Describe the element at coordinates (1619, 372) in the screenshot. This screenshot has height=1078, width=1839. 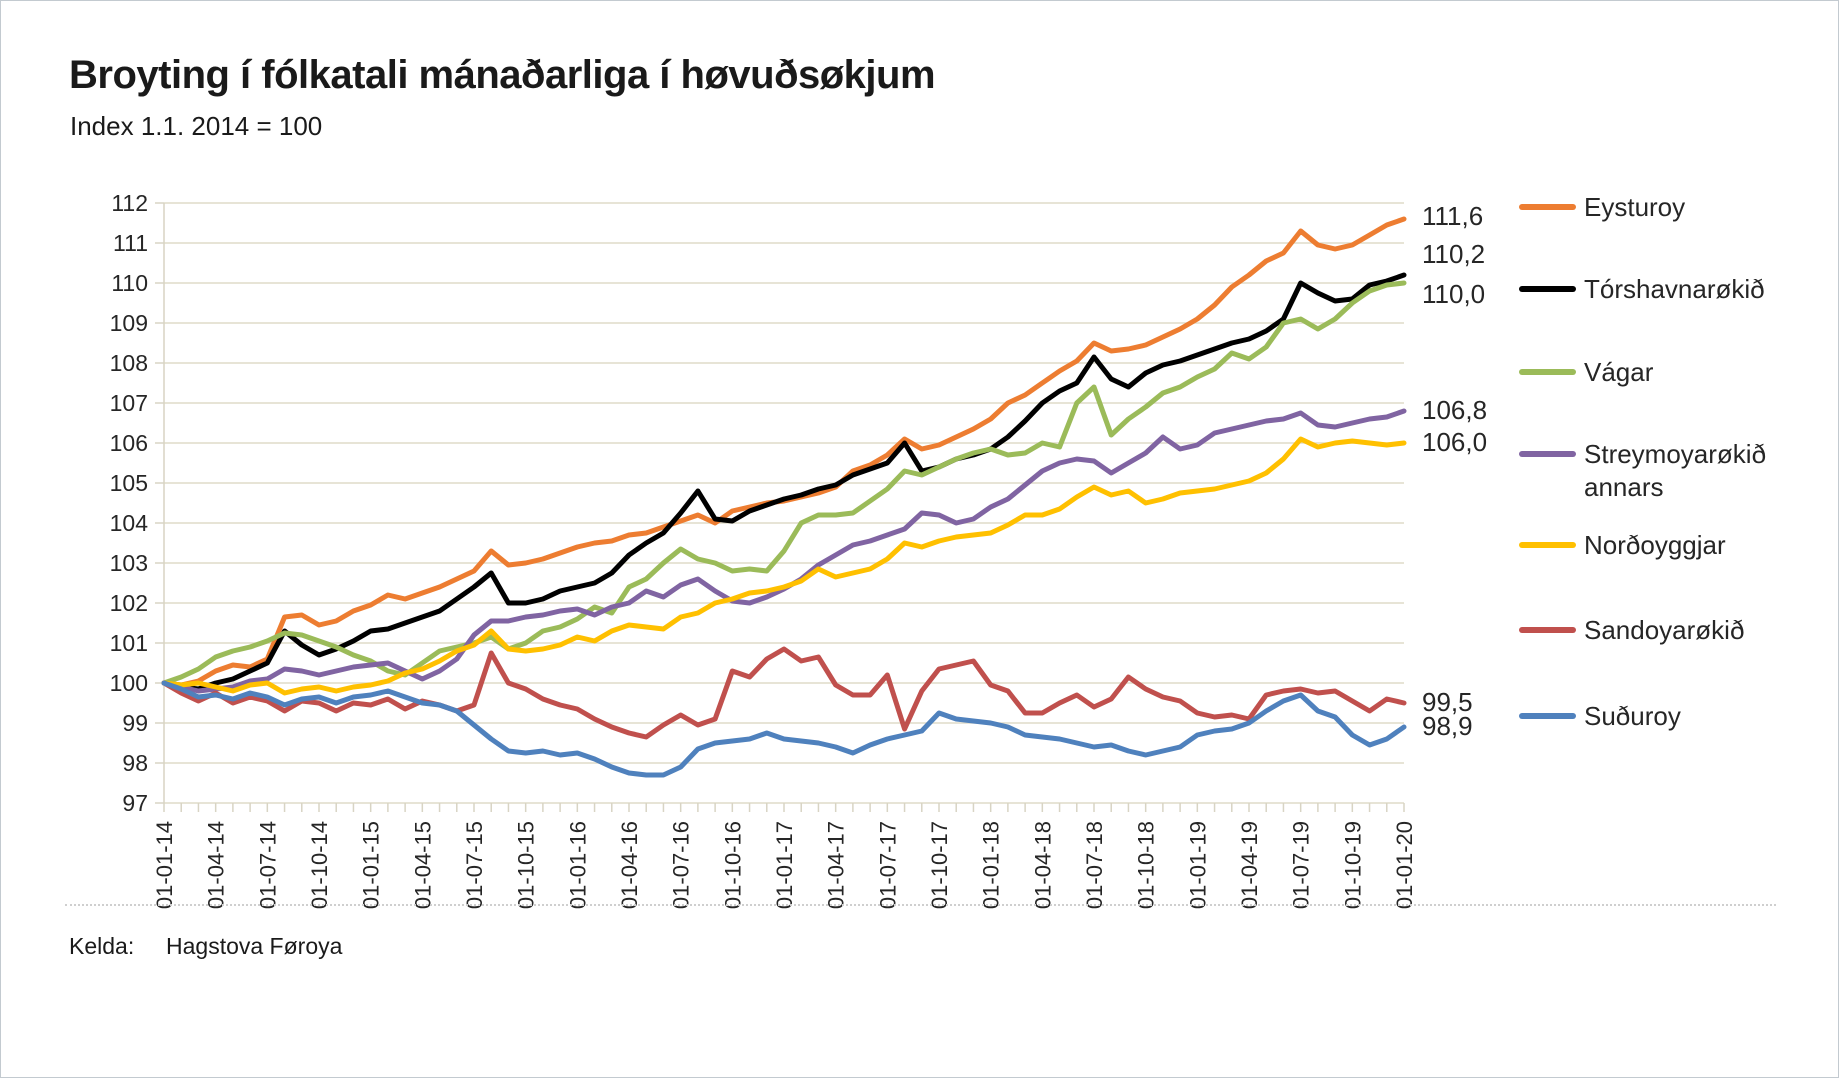
I see `legend-label: Vágar` at that location.